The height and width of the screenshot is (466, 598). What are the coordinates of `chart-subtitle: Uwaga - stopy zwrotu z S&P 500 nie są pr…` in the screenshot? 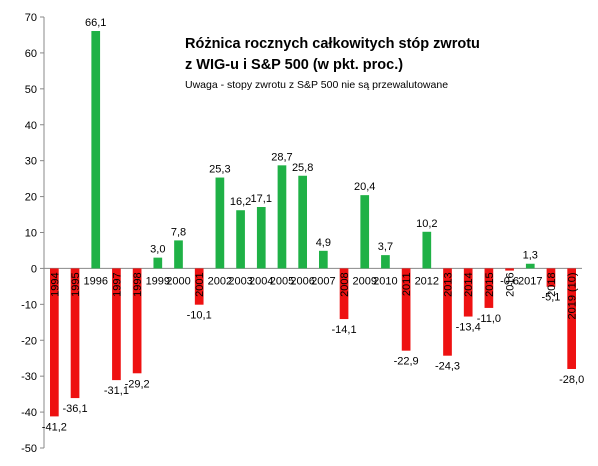 It's located at (317, 85).